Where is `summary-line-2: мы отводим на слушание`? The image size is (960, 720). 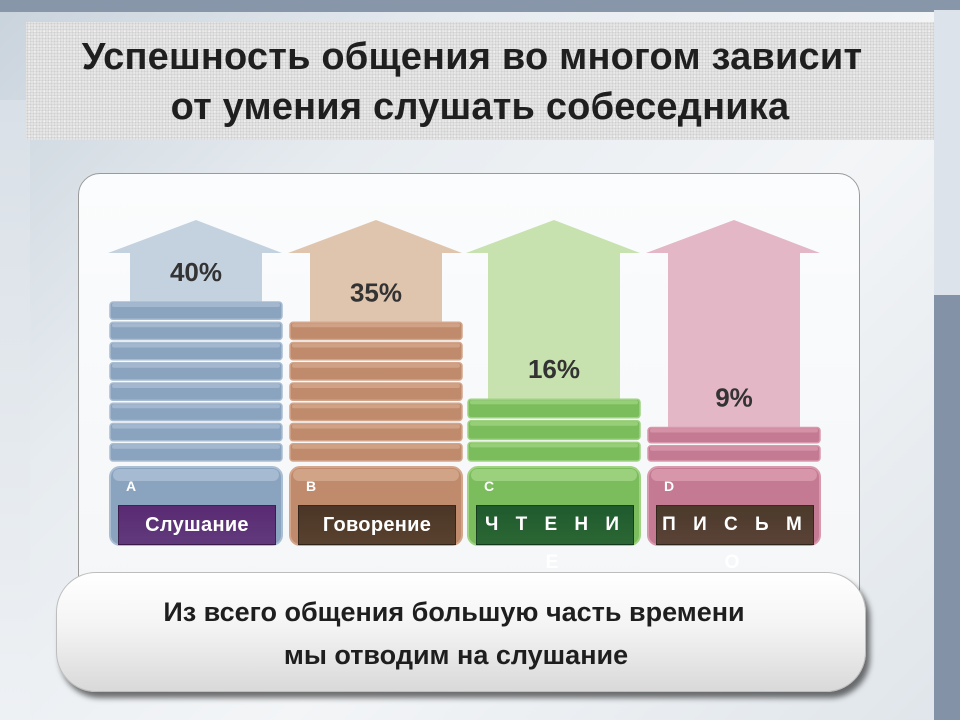 summary-line-2: мы отводим на слушание is located at coordinates (456, 655).